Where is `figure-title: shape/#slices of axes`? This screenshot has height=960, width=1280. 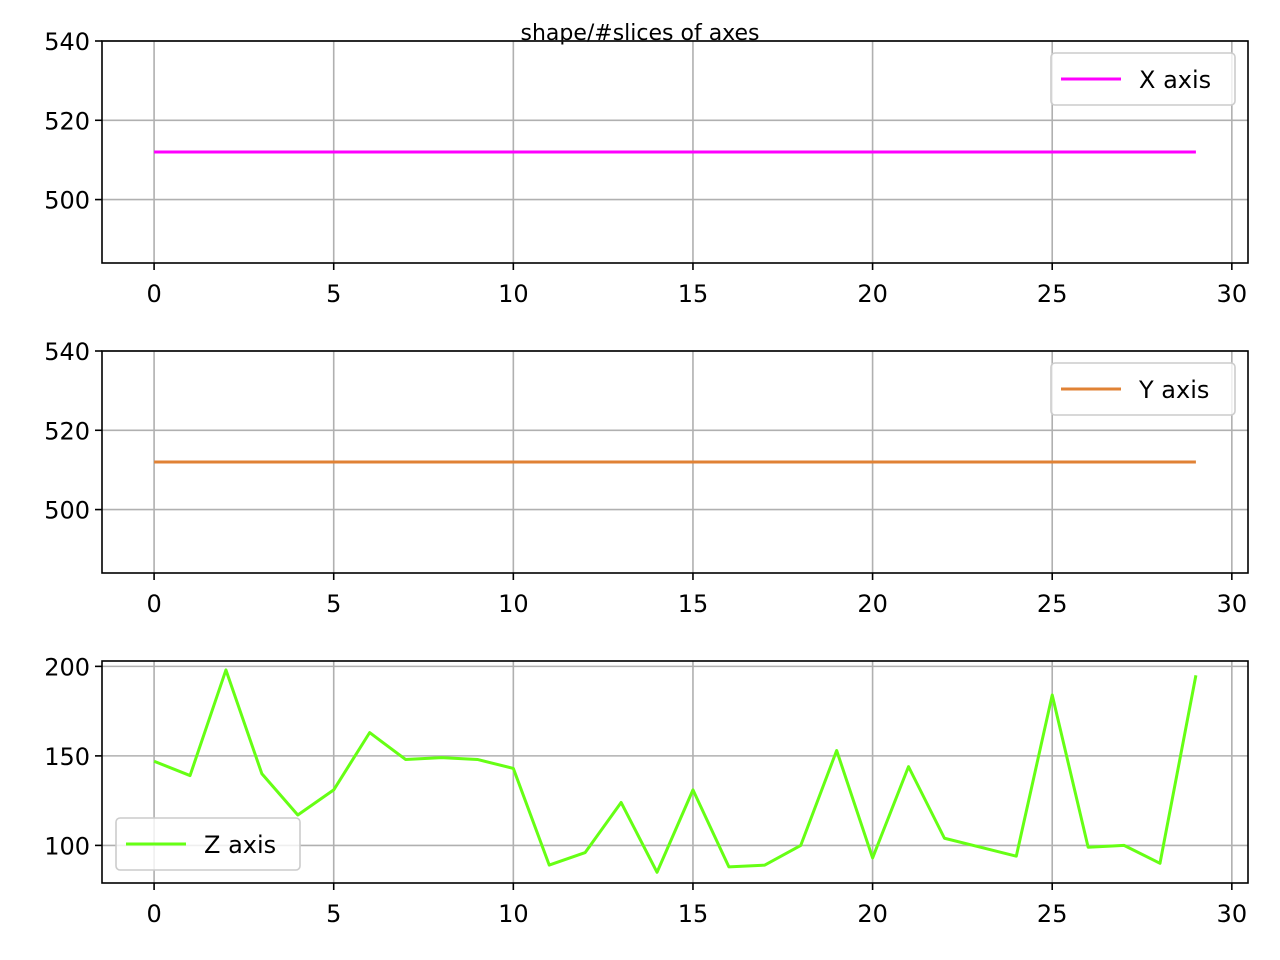
figure-title: shape/#slices of axes is located at coordinates (639, 33).